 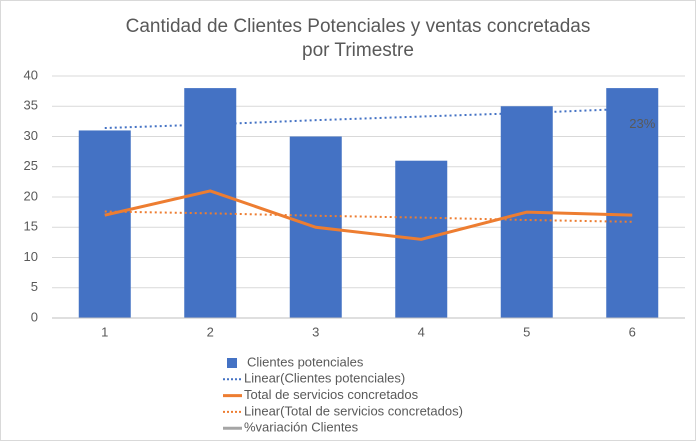 I want to click on y-tick-label: 30, so click(x=31, y=135).